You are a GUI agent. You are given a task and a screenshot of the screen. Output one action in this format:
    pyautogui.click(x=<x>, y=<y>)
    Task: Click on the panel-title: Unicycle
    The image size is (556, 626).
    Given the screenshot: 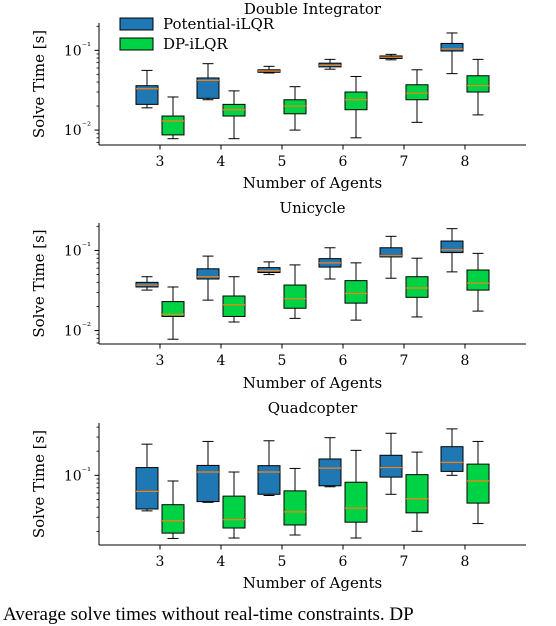 What is the action you would take?
    pyautogui.click(x=312, y=208)
    